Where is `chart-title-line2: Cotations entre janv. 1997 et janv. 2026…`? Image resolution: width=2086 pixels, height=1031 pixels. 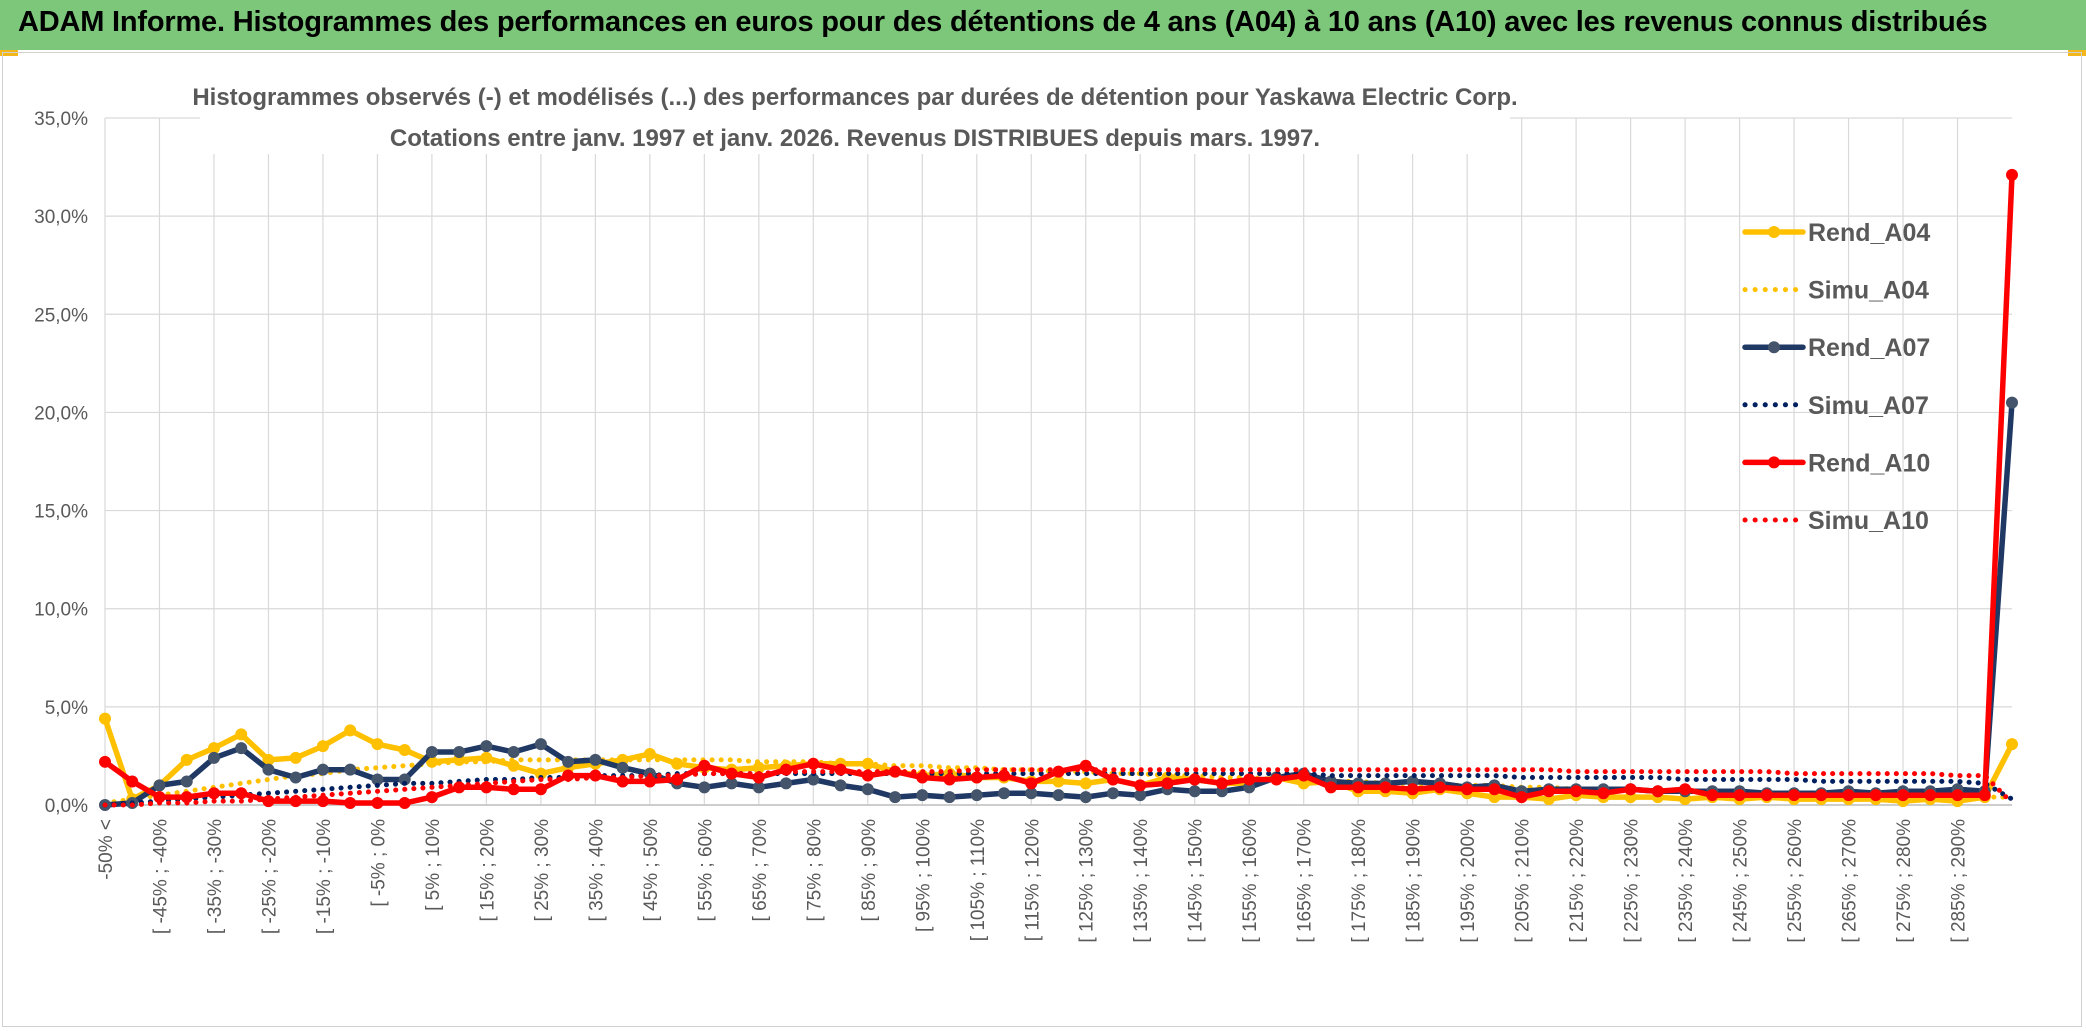 chart-title-line2: Cotations entre janv. 1997 et janv. 2026… is located at coordinates (855, 138).